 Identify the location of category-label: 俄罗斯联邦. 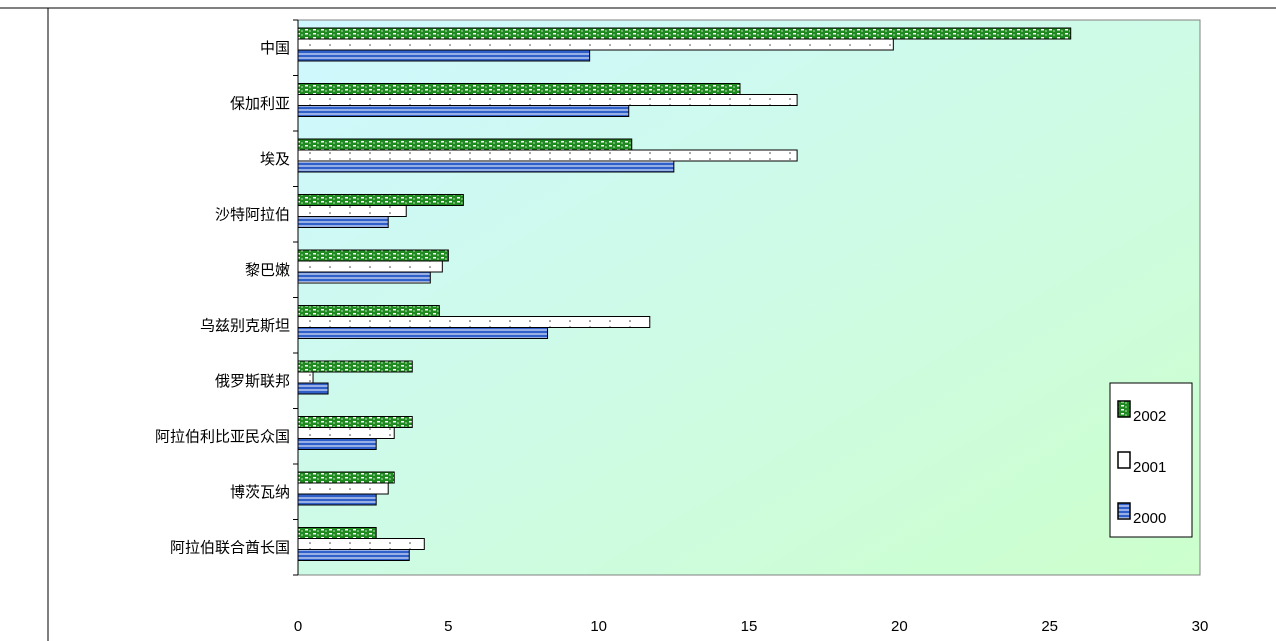
(252, 381).